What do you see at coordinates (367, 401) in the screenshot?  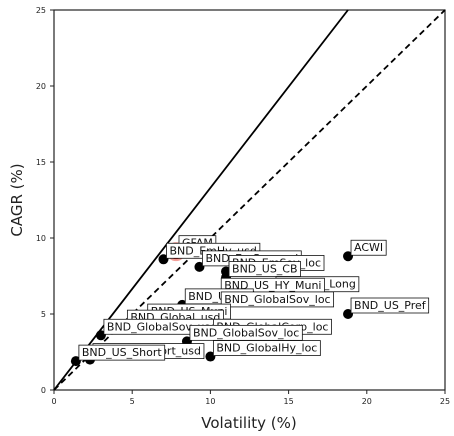 I see `x-tick-label: 20` at bounding box center [367, 401].